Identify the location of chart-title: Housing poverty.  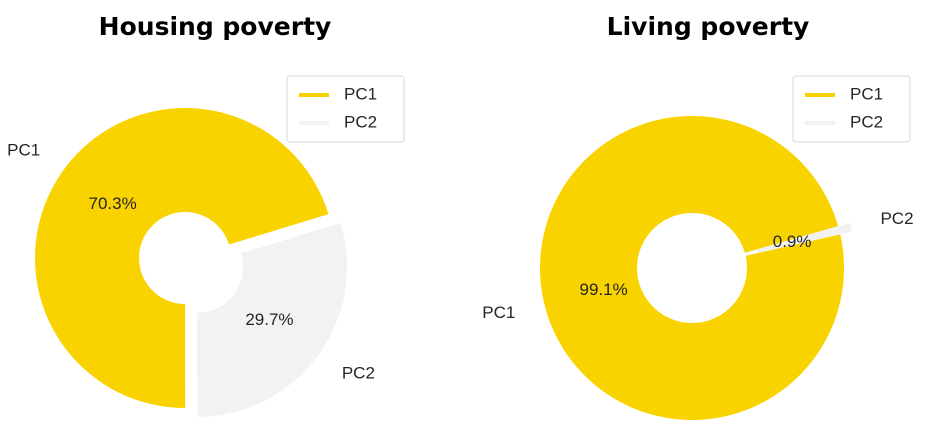
(215, 26).